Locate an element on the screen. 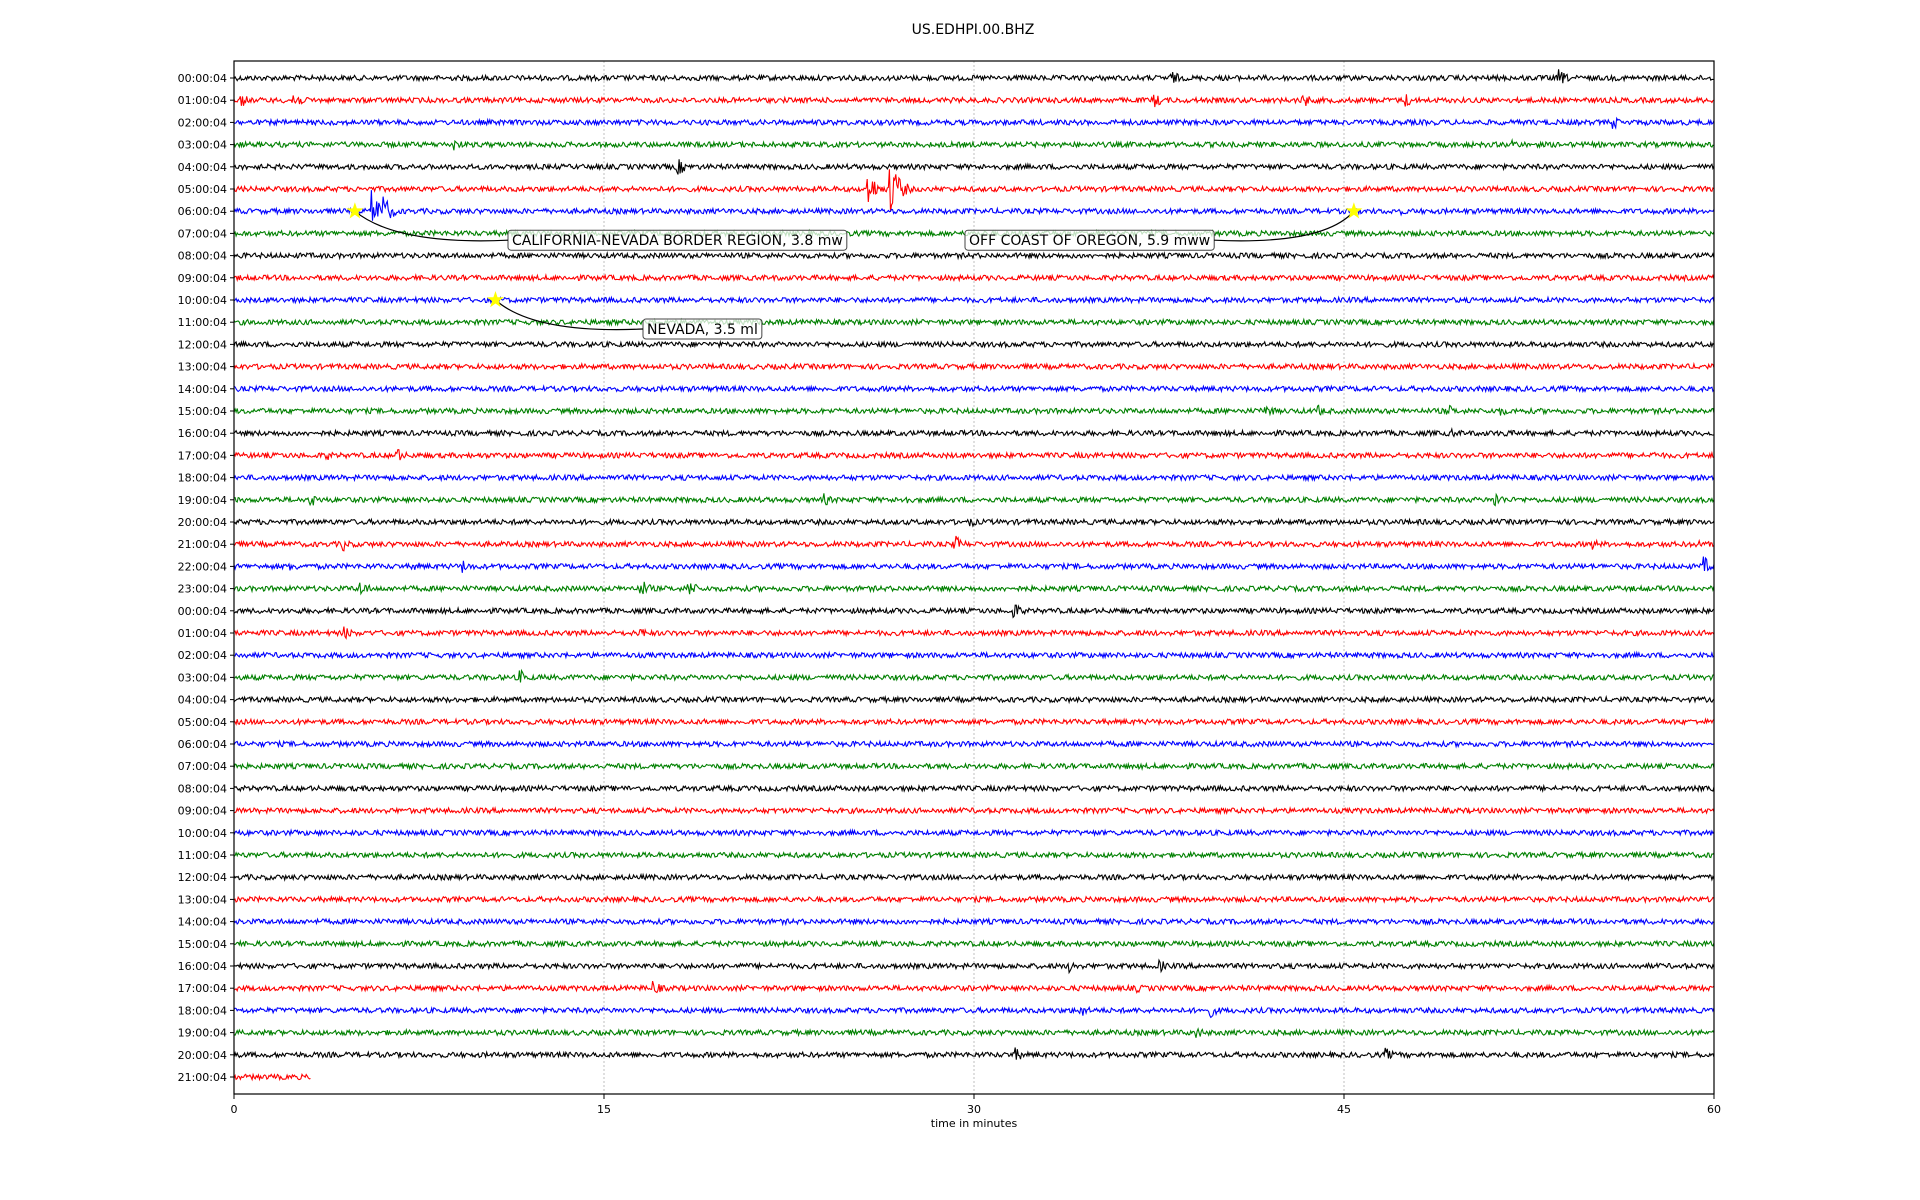 The image size is (1920, 1200). chart-title: US.EDHPI.00.BHZ is located at coordinates (973, 30).